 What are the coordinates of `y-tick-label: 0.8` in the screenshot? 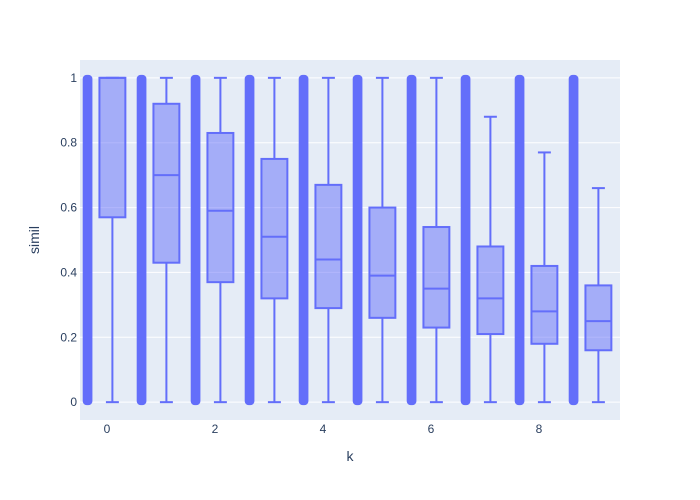 It's located at (68, 143).